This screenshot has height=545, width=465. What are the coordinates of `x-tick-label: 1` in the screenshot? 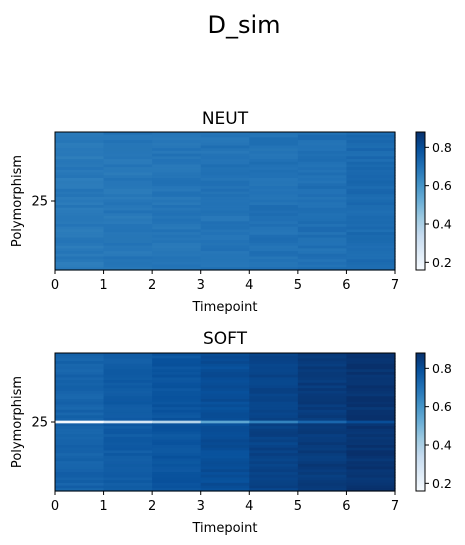 It's located at (103, 285).